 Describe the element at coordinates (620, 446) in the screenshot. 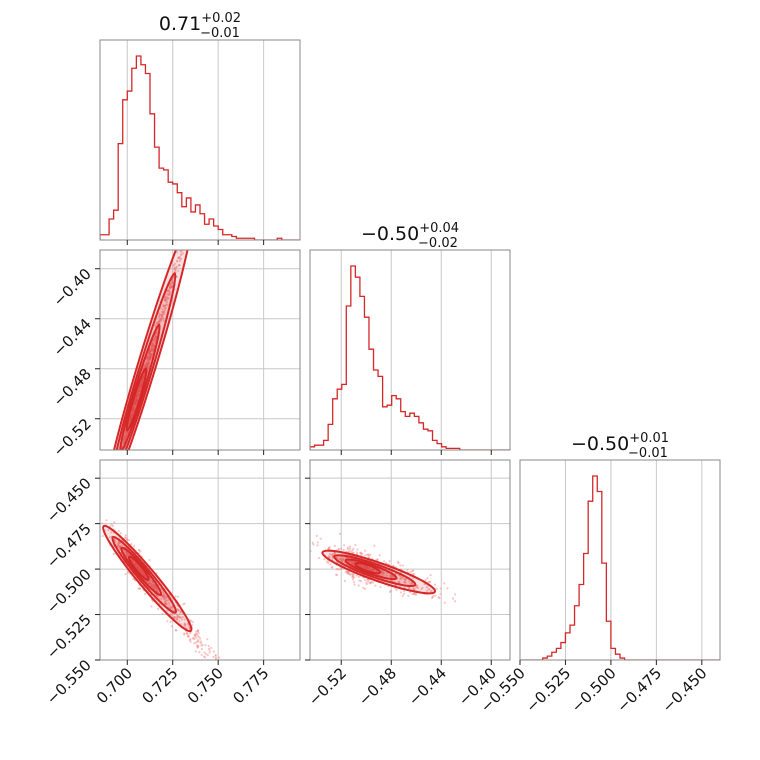

I see `title-2: −0.50+0.01 −0.01` at that location.